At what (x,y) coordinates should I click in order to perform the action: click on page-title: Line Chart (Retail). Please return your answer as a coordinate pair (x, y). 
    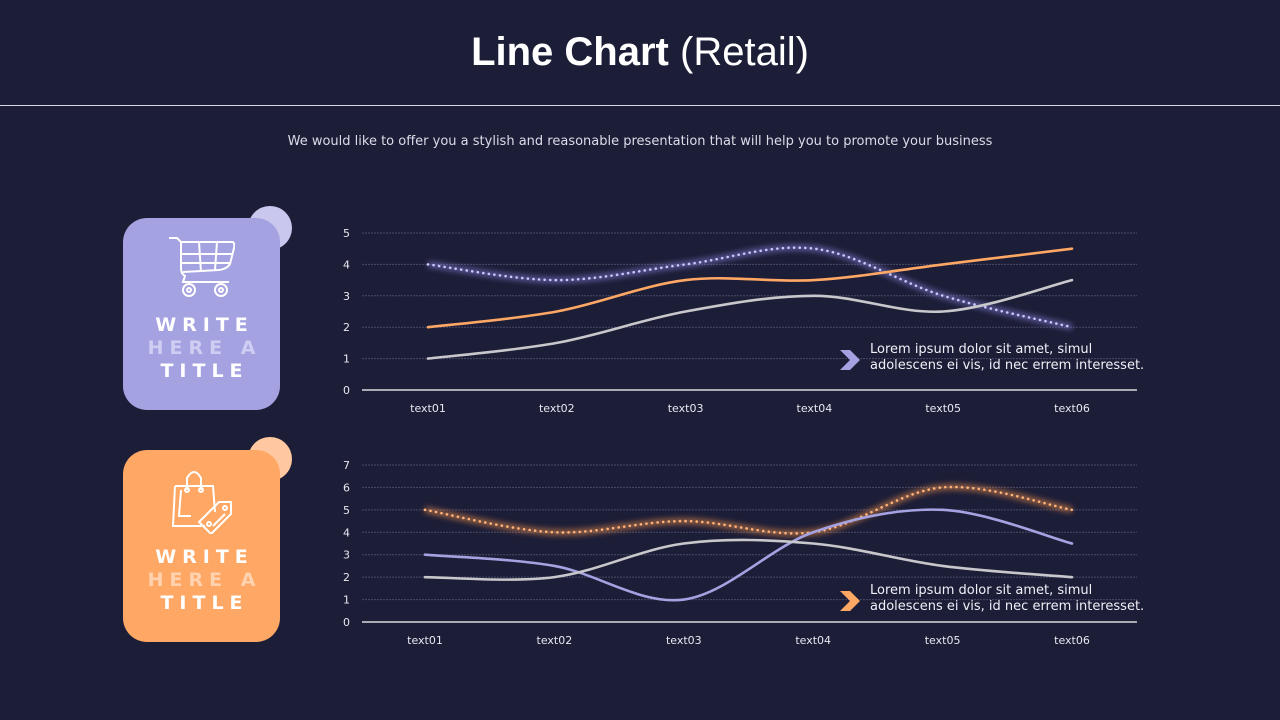
    Looking at the image, I should click on (640, 52).